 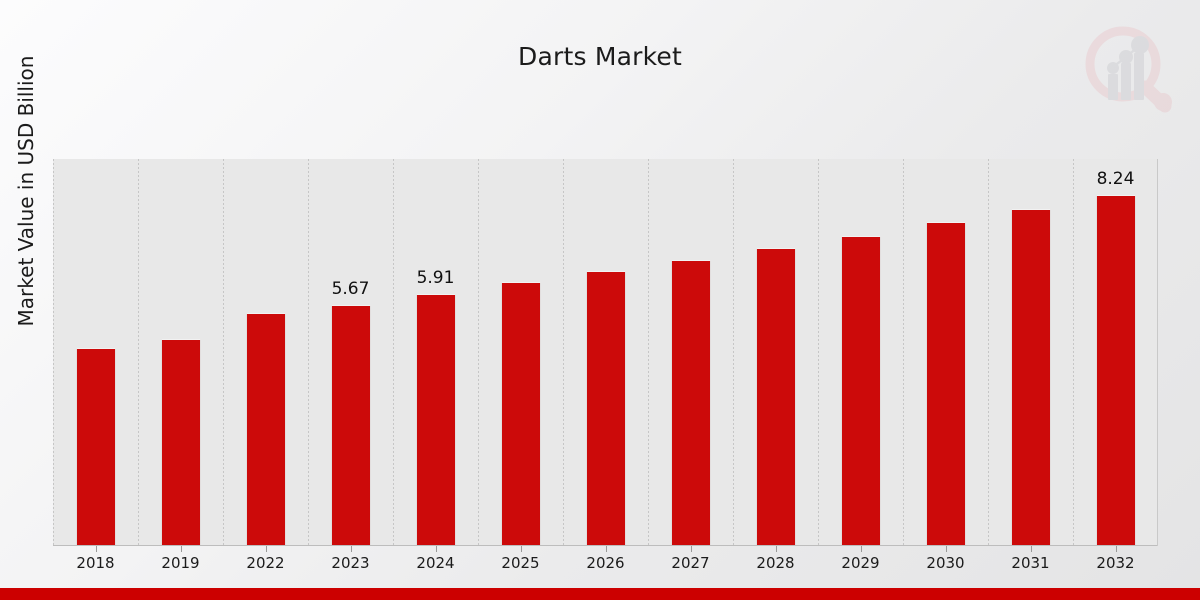 What do you see at coordinates (600, 594) in the screenshot?
I see `footer-accent-bar` at bounding box center [600, 594].